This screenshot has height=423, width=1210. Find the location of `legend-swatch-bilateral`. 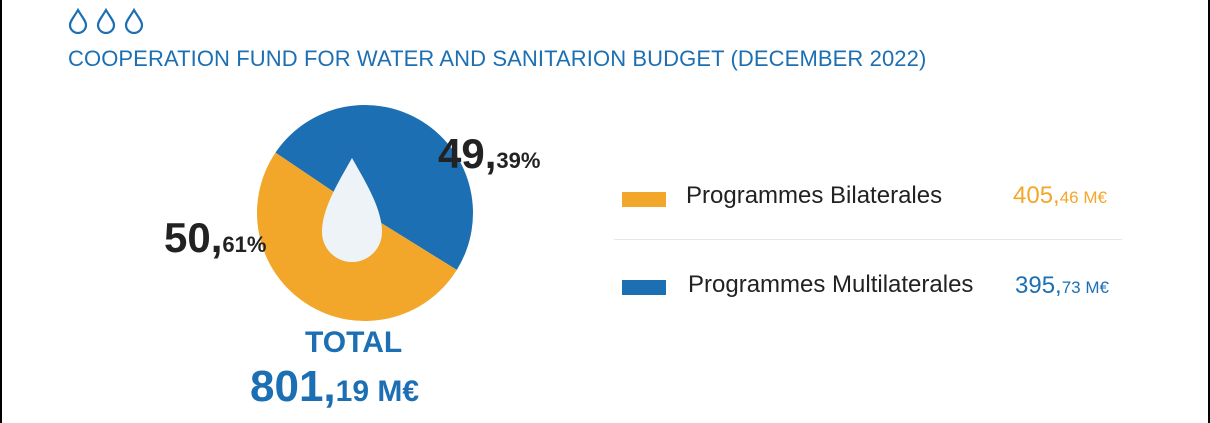

legend-swatch-bilateral is located at coordinates (644, 199).